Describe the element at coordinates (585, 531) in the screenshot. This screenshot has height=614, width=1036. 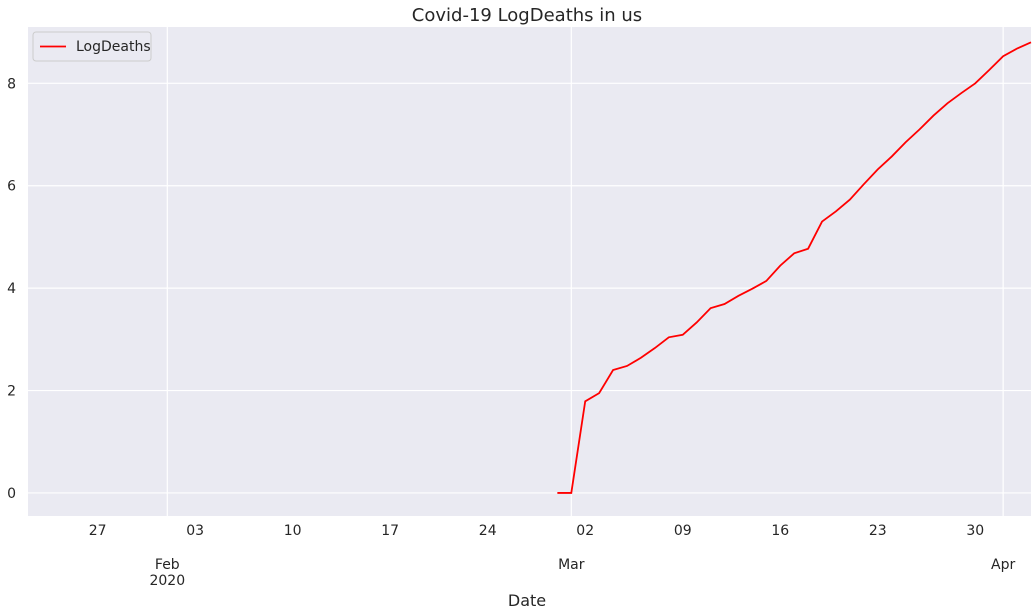
I see `x-tick-label: 02` at that location.